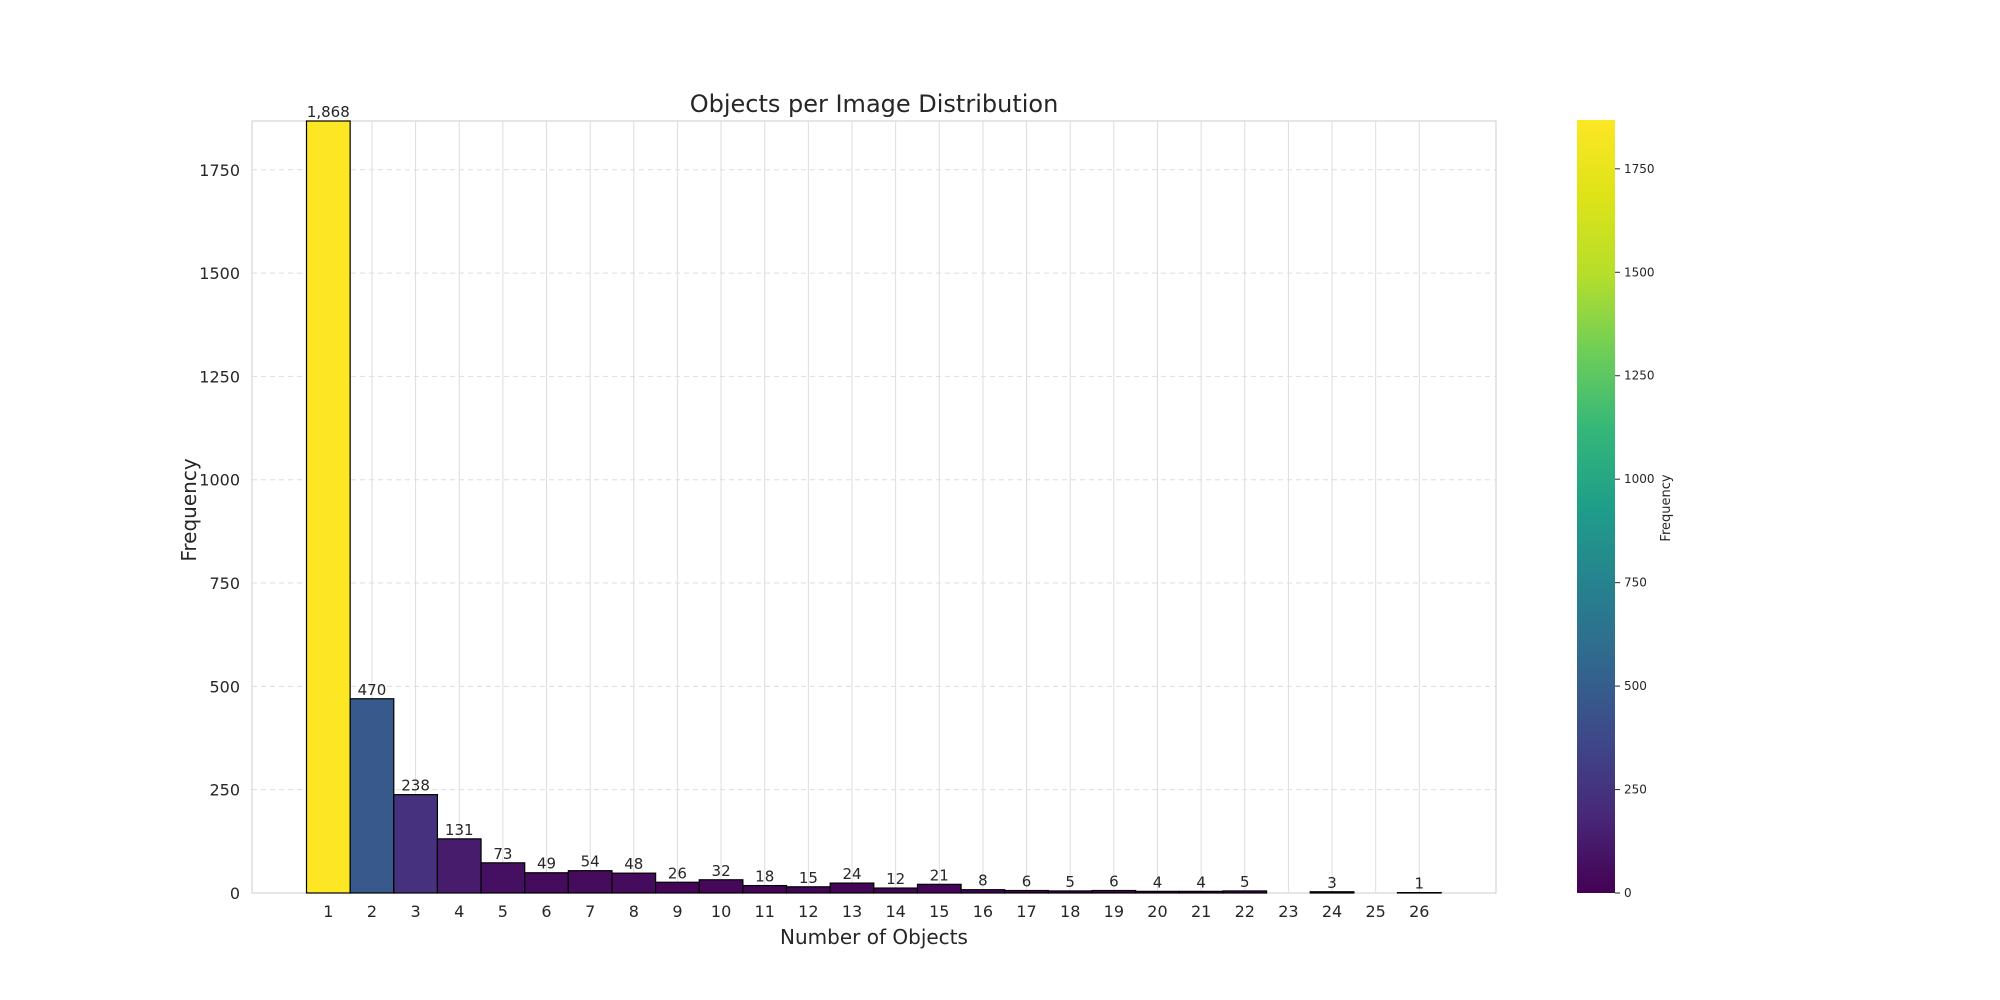 The height and width of the screenshot is (1000, 2000). I want to click on y-tick-labels: 0 250 500 750 1000 1250 1500 1750, so click(219, 532).